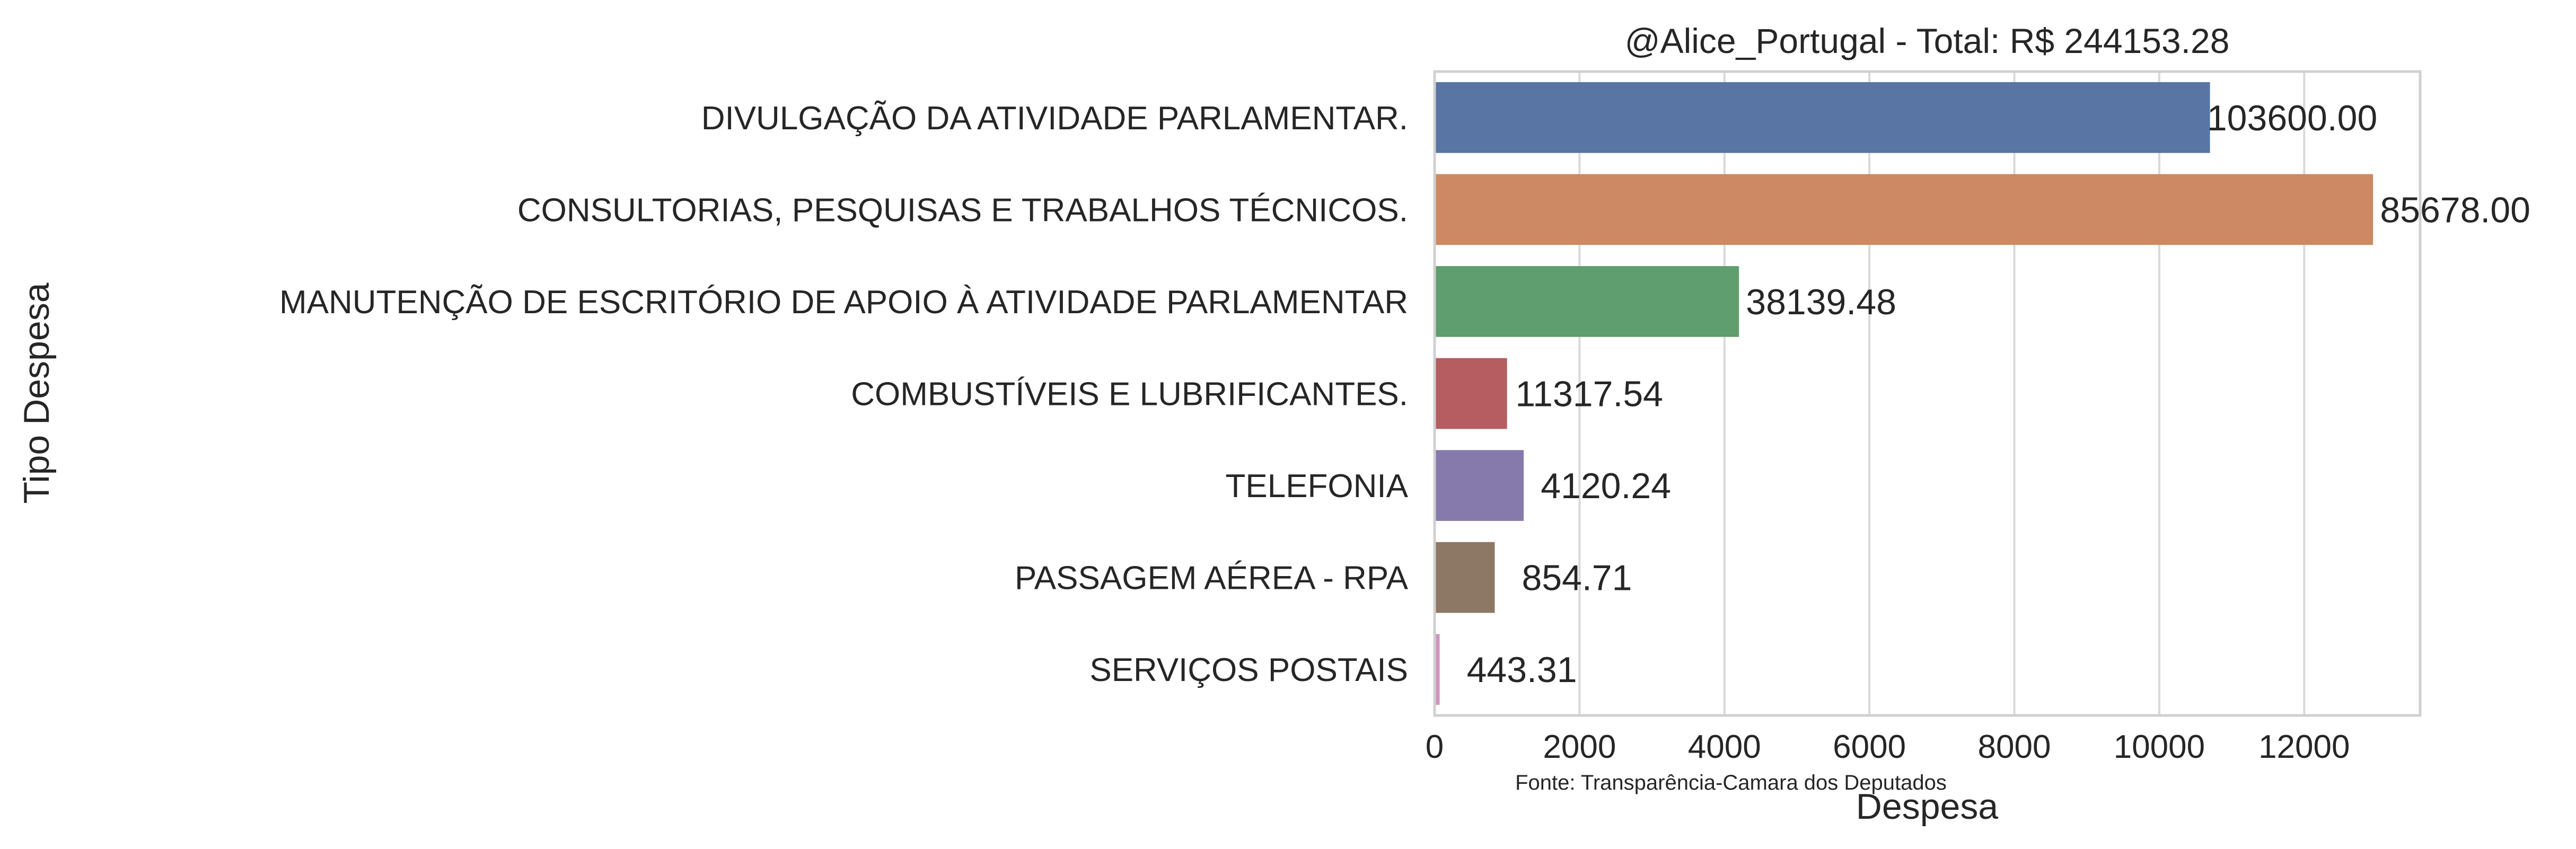 The width and height of the screenshot is (2576, 849). I want to click on category-label: DIVULGAÇÃO DA ATIVIDADE PARLAMENTAR., so click(1054, 118).